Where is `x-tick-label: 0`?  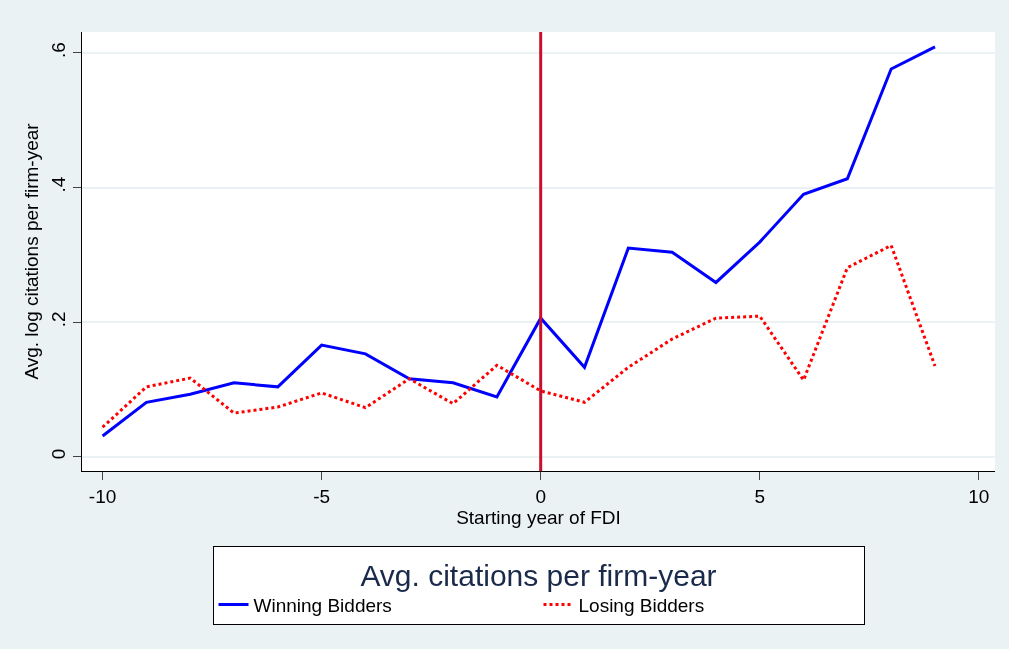
x-tick-label: 0 is located at coordinates (540, 496).